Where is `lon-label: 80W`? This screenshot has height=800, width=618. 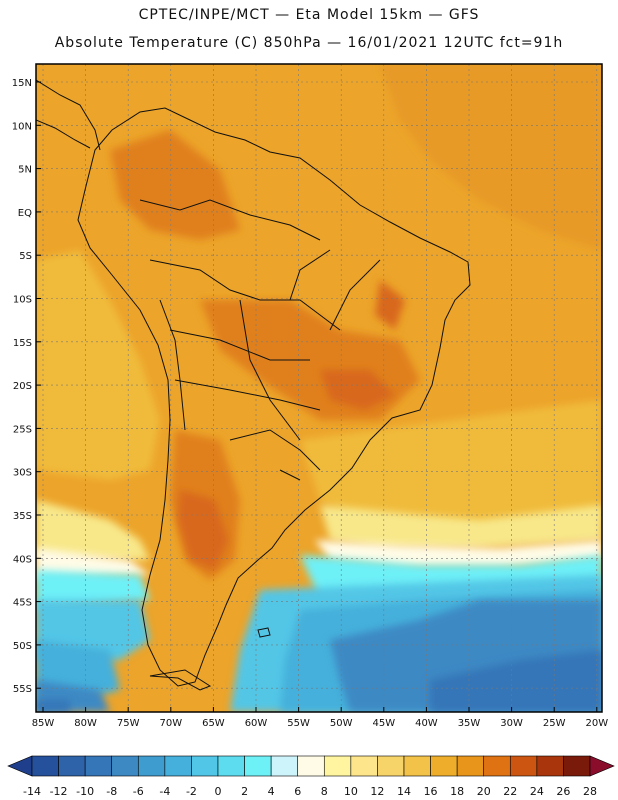
lon-label: 80W is located at coordinates (85, 723).